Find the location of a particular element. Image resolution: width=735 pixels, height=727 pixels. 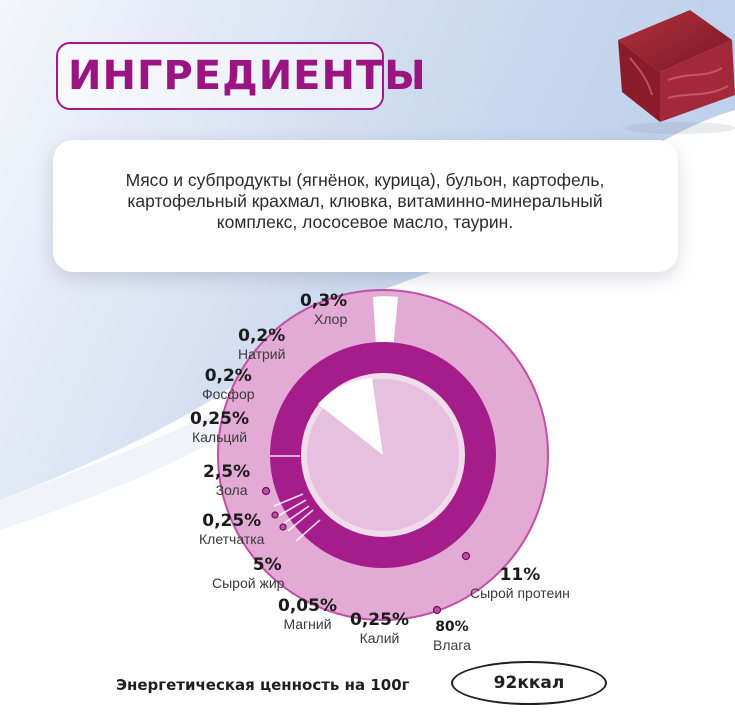

name-phosphorus: Фосфор is located at coordinates (228, 394).